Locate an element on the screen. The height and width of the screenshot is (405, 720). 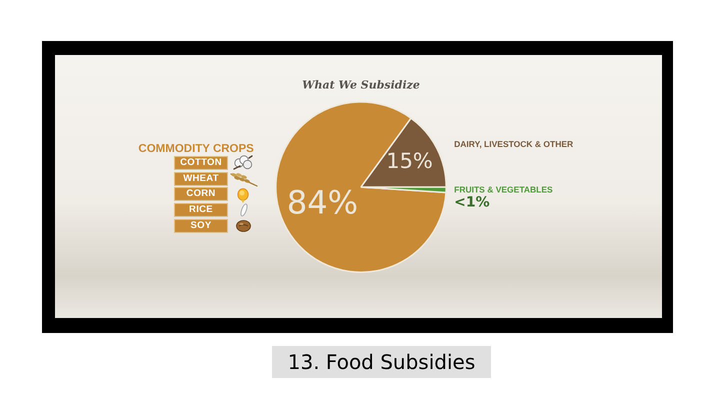
data-label: 15% is located at coordinates (409, 160).